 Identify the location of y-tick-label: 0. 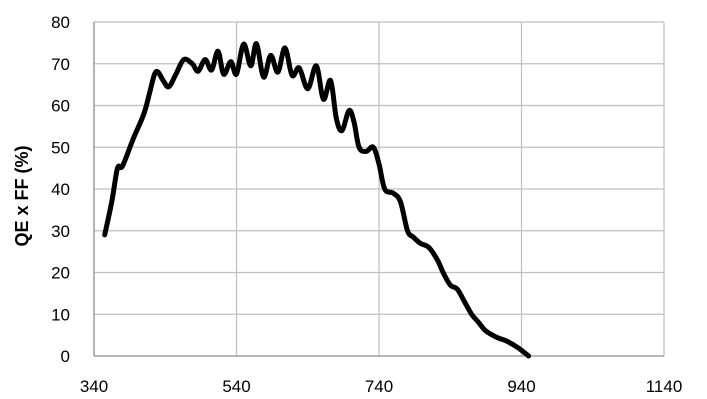
(65, 356).